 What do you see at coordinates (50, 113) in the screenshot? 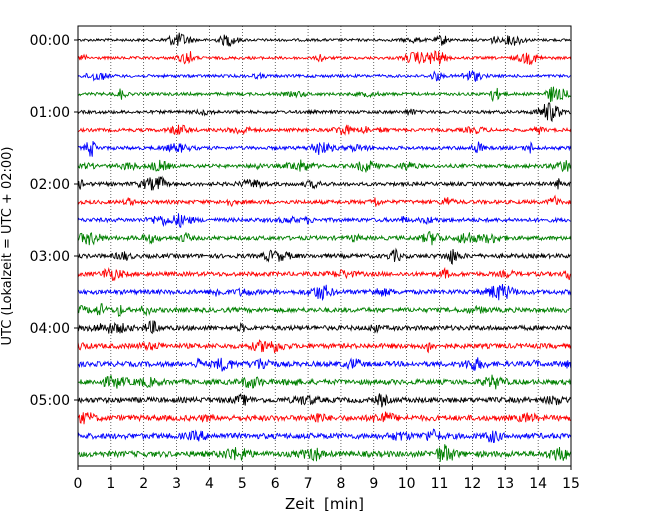
I see `y-tick-label: 01:00` at bounding box center [50, 113].